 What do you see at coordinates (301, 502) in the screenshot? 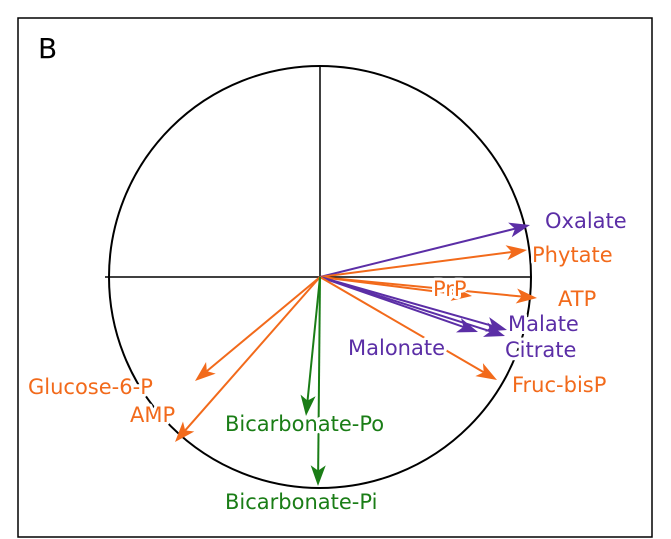
I see `variable-label: Bicarbonate-Pi` at bounding box center [301, 502].